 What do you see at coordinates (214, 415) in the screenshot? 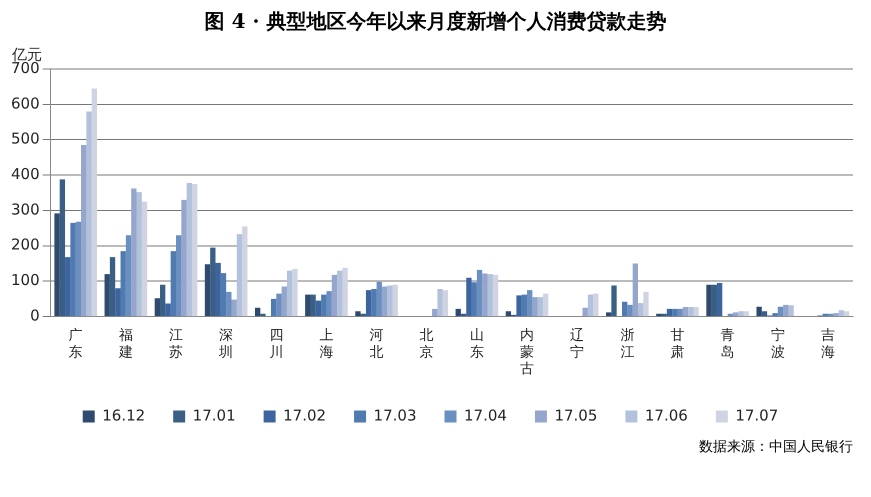
I see `legend-label: 17.01` at bounding box center [214, 415].